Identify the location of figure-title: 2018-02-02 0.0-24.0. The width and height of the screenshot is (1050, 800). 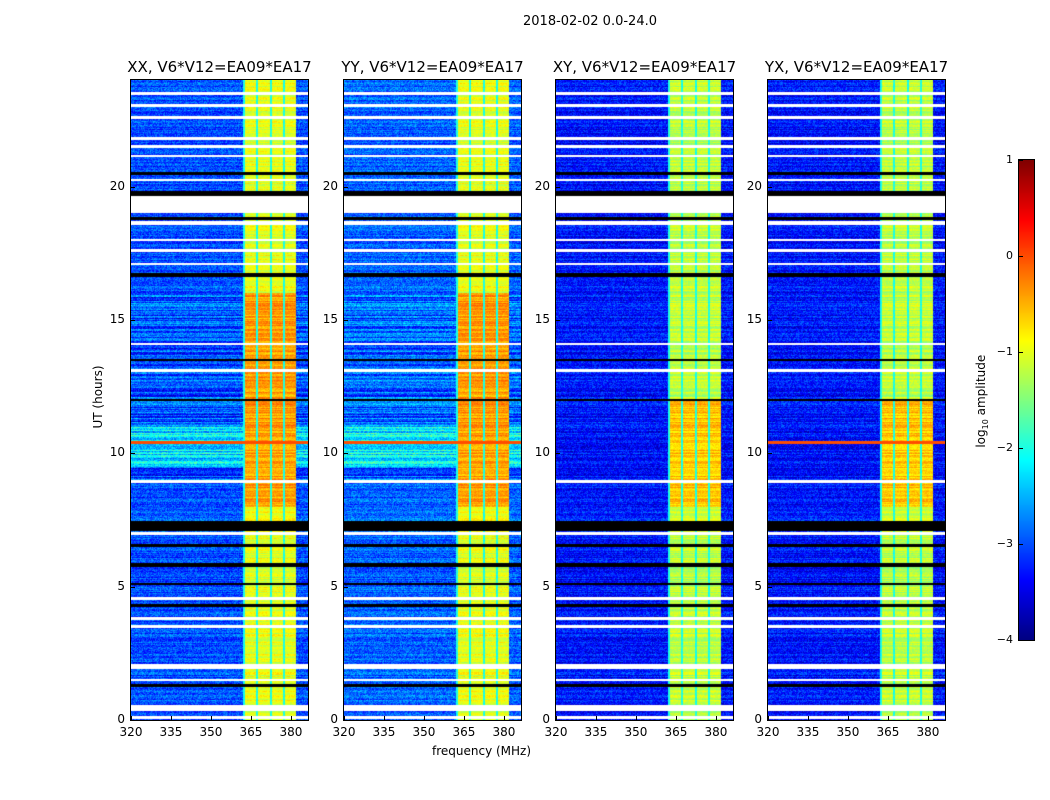
(590, 21).